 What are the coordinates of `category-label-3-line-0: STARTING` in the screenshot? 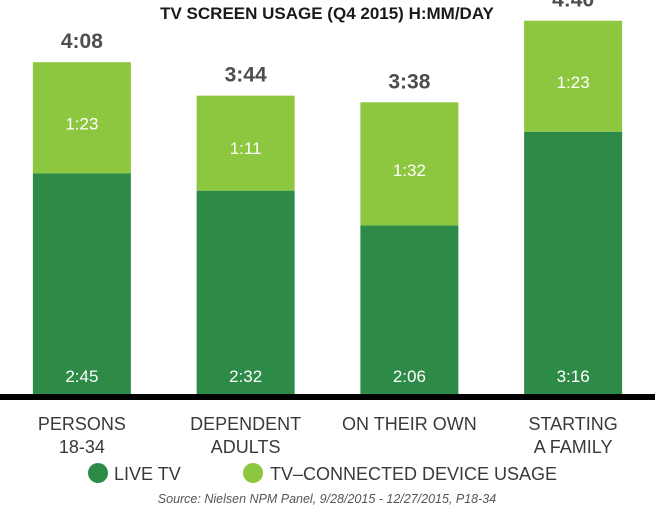 It's located at (572, 424).